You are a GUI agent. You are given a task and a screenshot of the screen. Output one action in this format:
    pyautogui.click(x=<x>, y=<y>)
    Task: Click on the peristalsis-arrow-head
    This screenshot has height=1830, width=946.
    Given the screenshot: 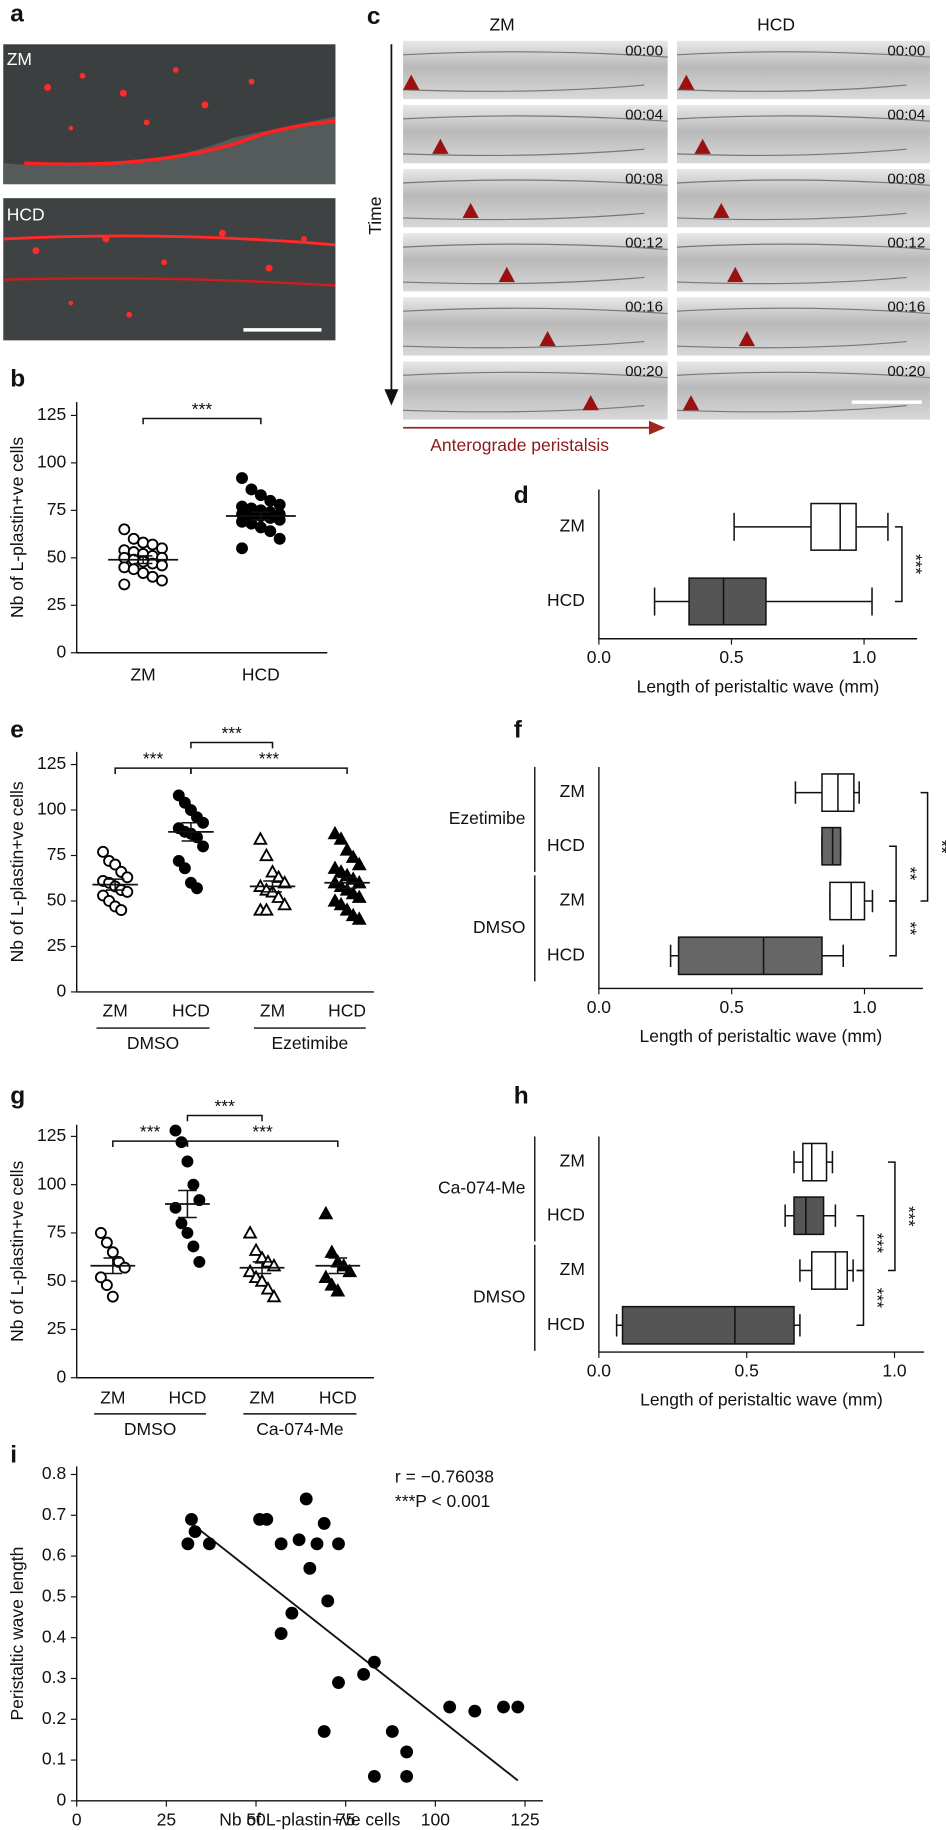 What is the action you would take?
    pyautogui.click(x=657, y=427)
    